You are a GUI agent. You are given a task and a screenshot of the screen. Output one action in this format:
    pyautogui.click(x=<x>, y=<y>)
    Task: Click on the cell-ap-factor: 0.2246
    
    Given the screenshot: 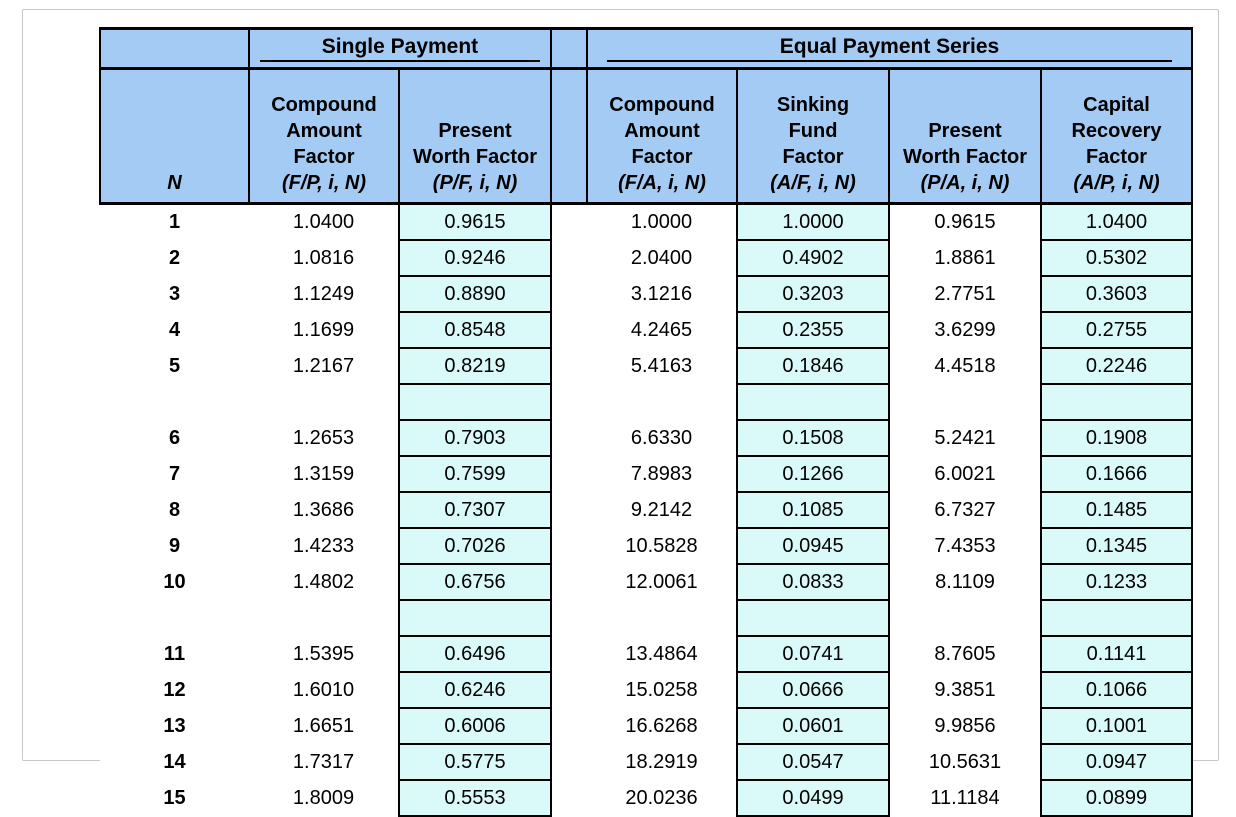 What is the action you would take?
    pyautogui.click(x=1117, y=366)
    